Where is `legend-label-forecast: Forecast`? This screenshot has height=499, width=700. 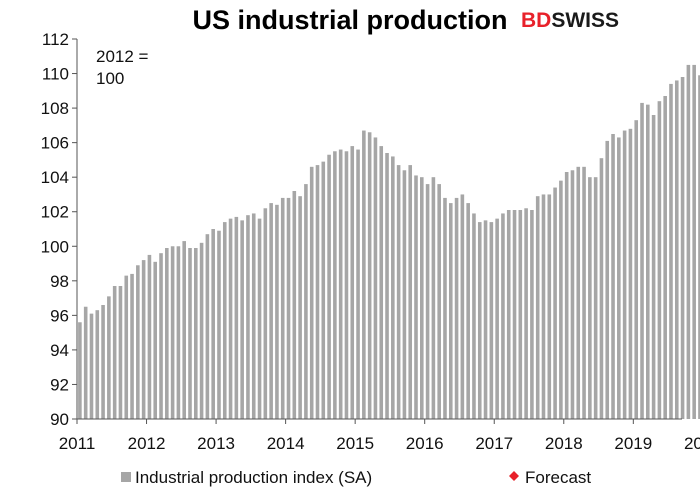
legend-label-forecast: Forecast is located at coordinates (558, 477).